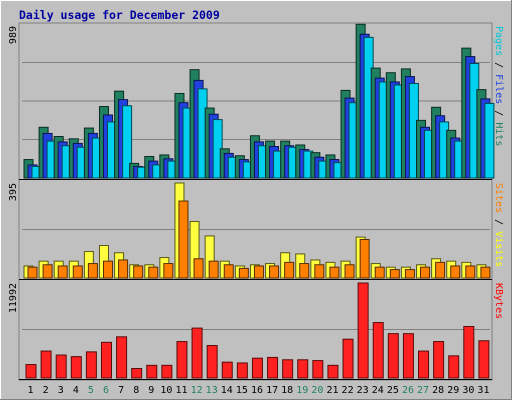 This screenshot has width=512, height=405. What do you see at coordinates (13, 298) in the screenshot?
I see `panel-max-label: 11992` at bounding box center [13, 298].